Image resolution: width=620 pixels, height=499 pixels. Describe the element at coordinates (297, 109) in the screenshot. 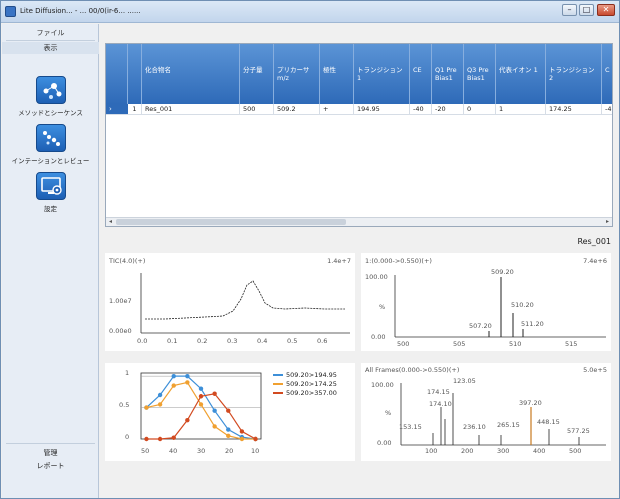

I see `cell-precursor: 509.2` at that location.